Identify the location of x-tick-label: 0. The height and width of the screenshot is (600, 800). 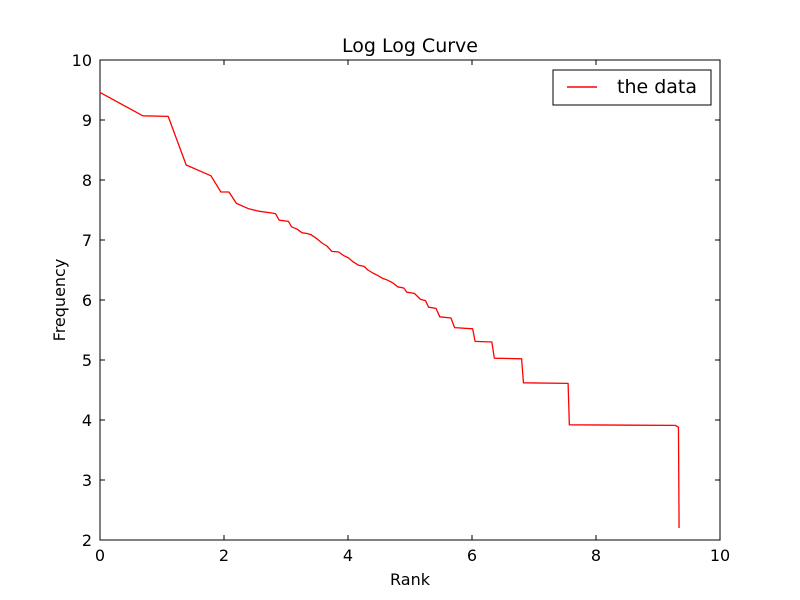
(100, 555).